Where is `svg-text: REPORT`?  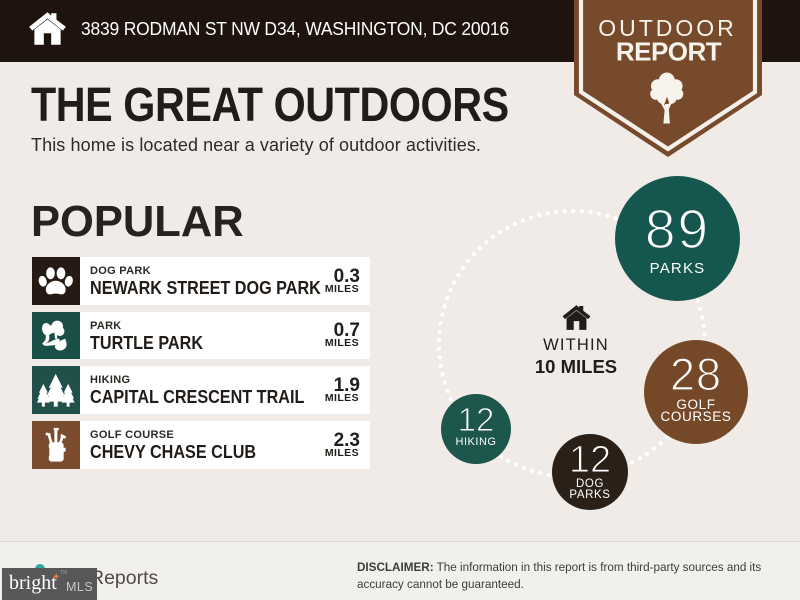 svg-text: REPORT is located at coordinates (669, 52).